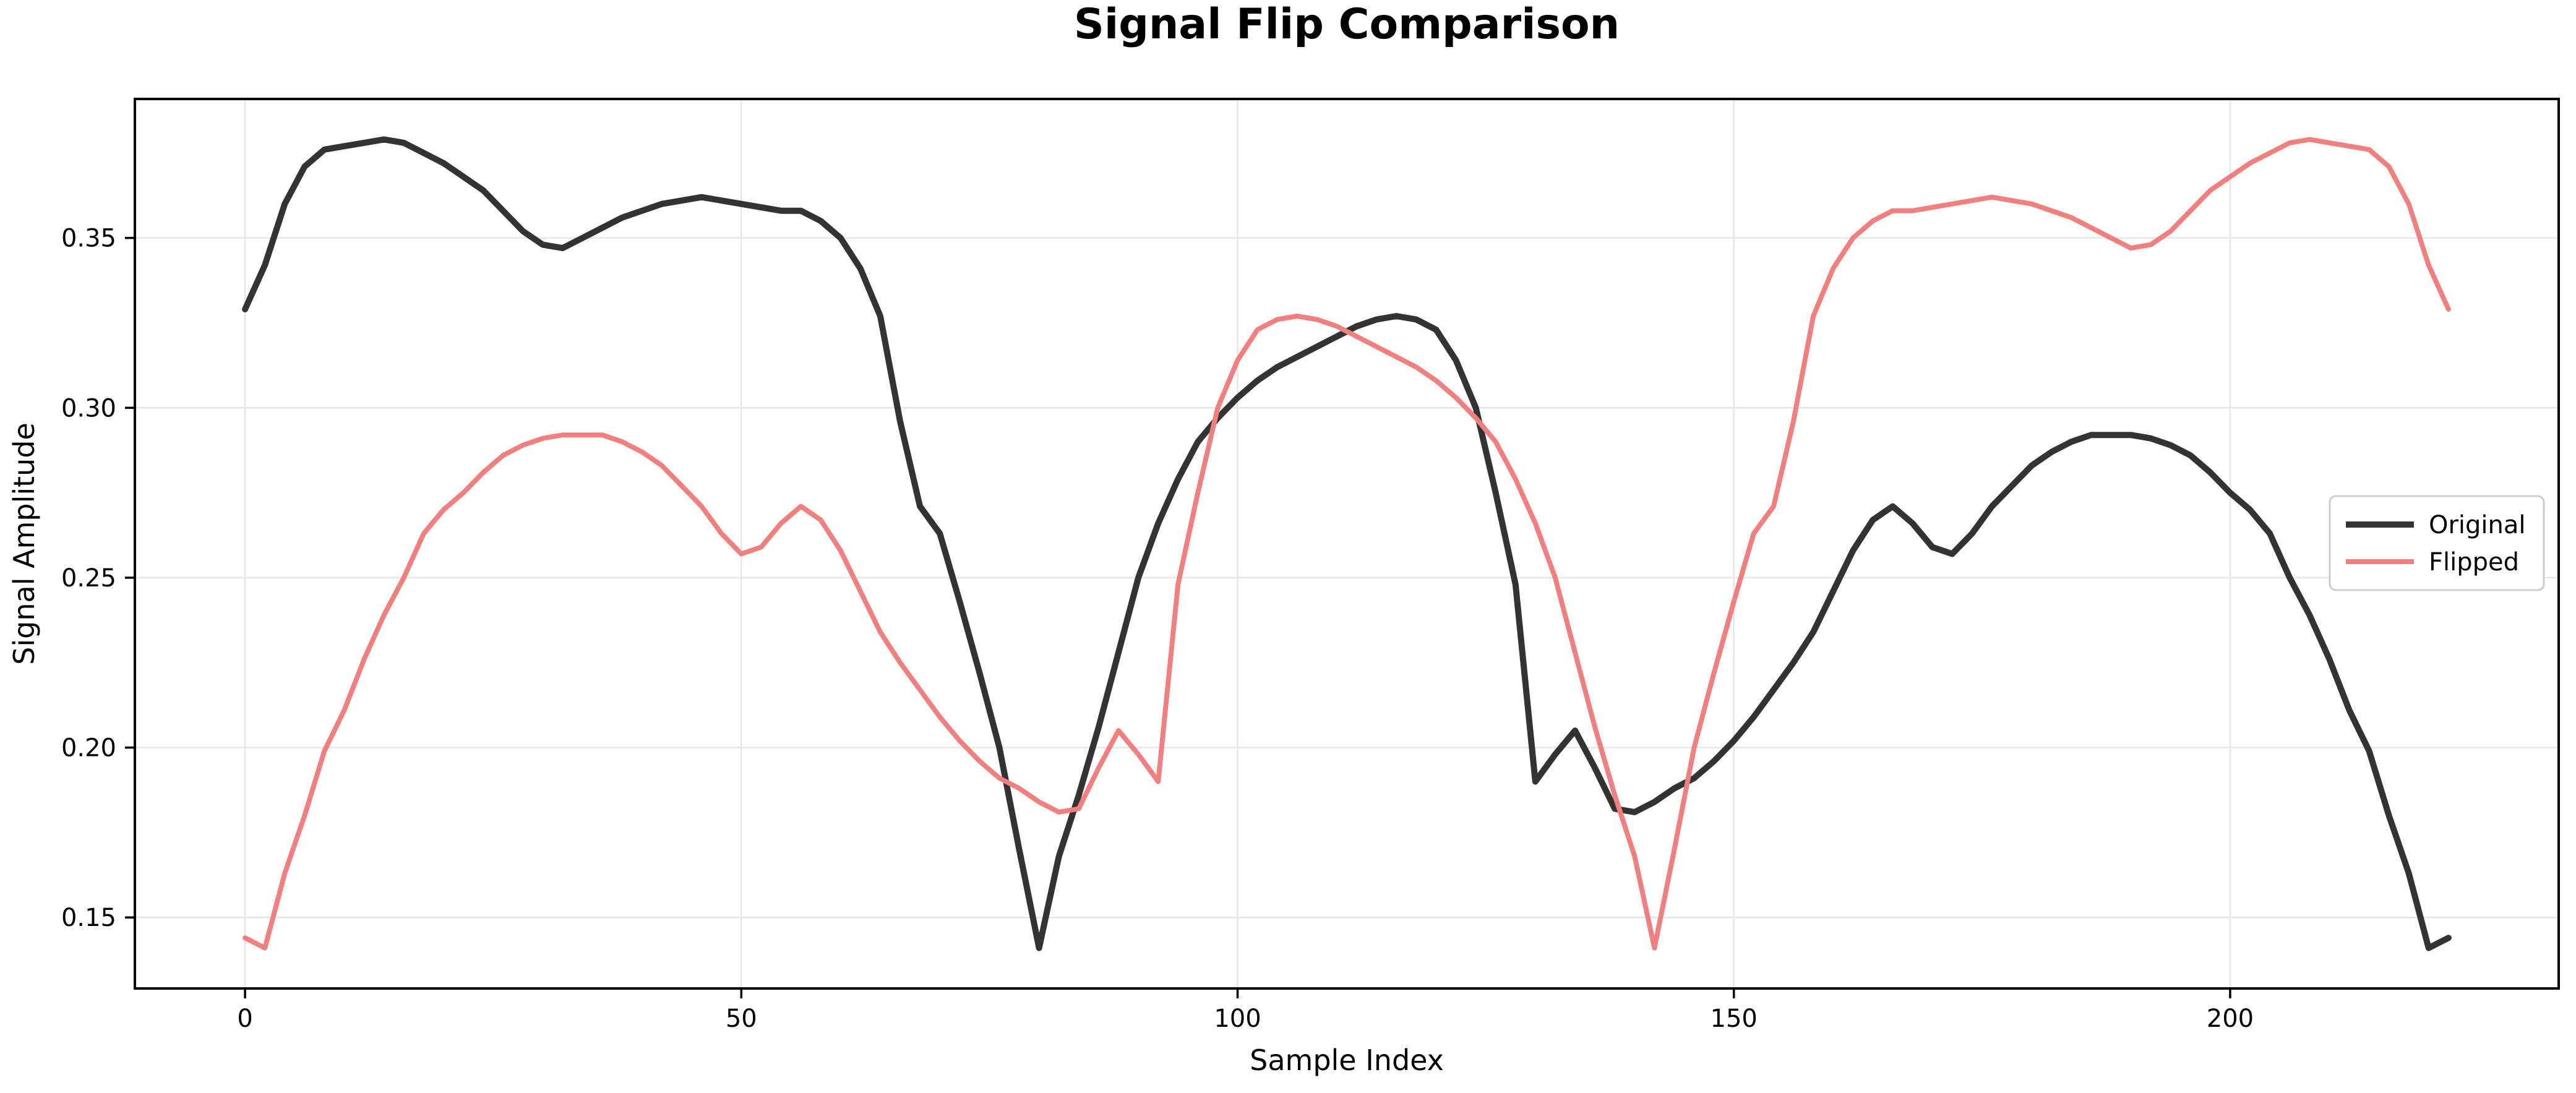 This screenshot has width=2576, height=1093. What do you see at coordinates (2477, 525) in the screenshot?
I see `legend-label-original: Original` at bounding box center [2477, 525].